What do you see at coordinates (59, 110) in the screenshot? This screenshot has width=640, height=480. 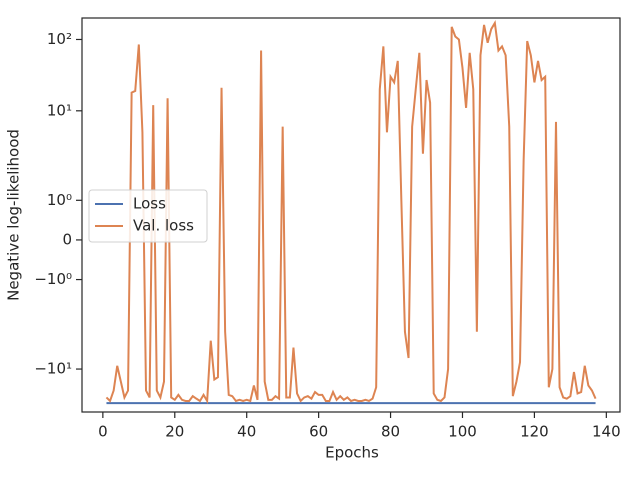 I see `y-tick-label: 10¹` at bounding box center [59, 110].